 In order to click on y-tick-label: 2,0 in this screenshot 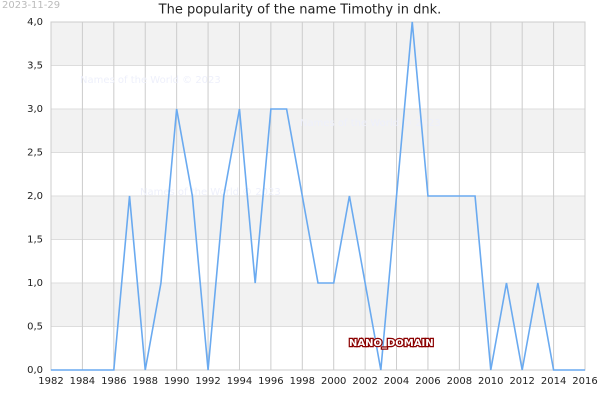, I will do `click(35, 196)`.